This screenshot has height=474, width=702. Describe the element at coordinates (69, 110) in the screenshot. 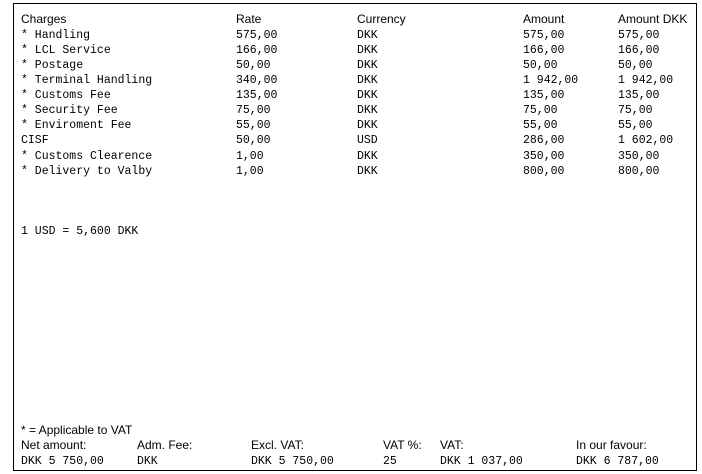

I see `cell-charge: * Security Fee` at that location.